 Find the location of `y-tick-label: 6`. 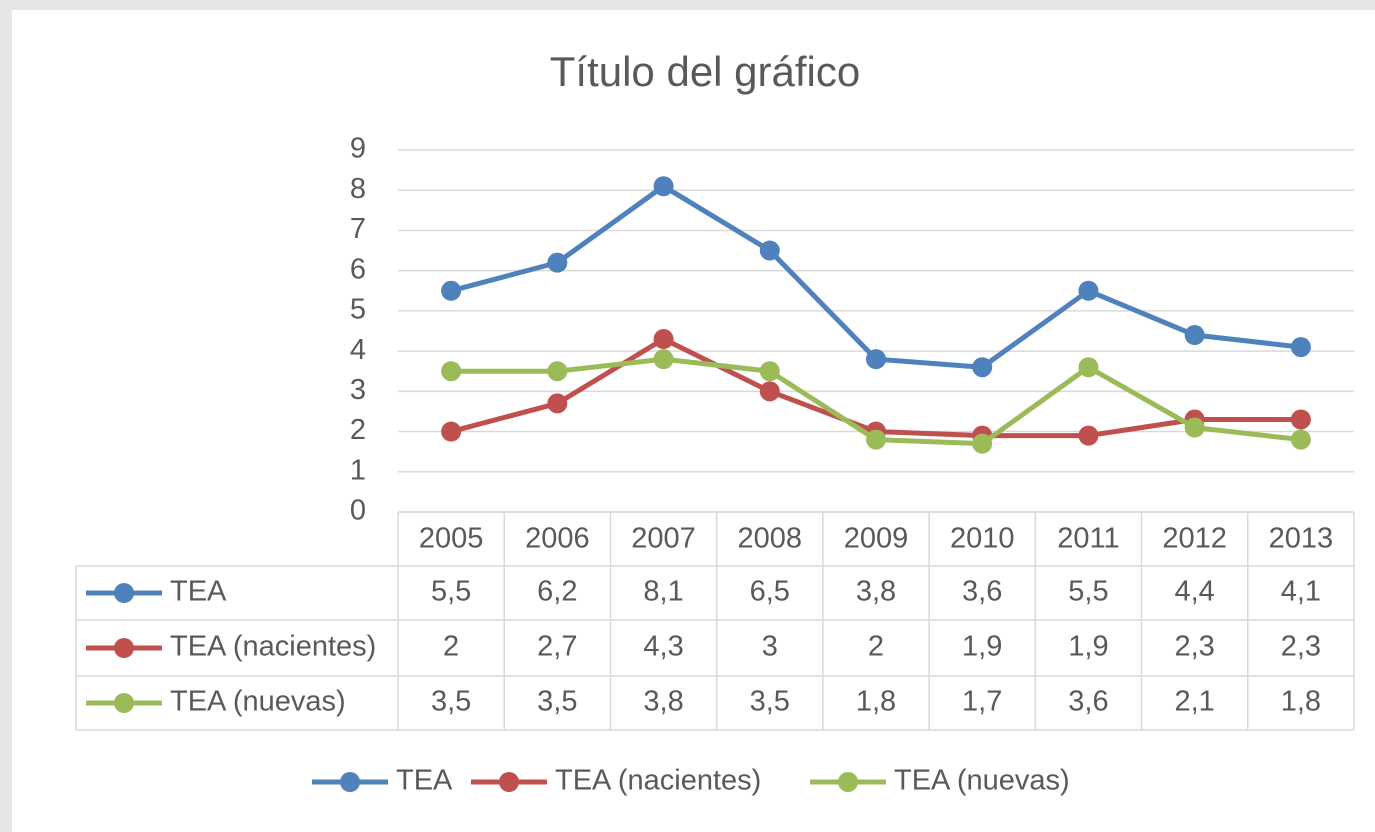

y-tick-label: 6 is located at coordinates (358, 269).